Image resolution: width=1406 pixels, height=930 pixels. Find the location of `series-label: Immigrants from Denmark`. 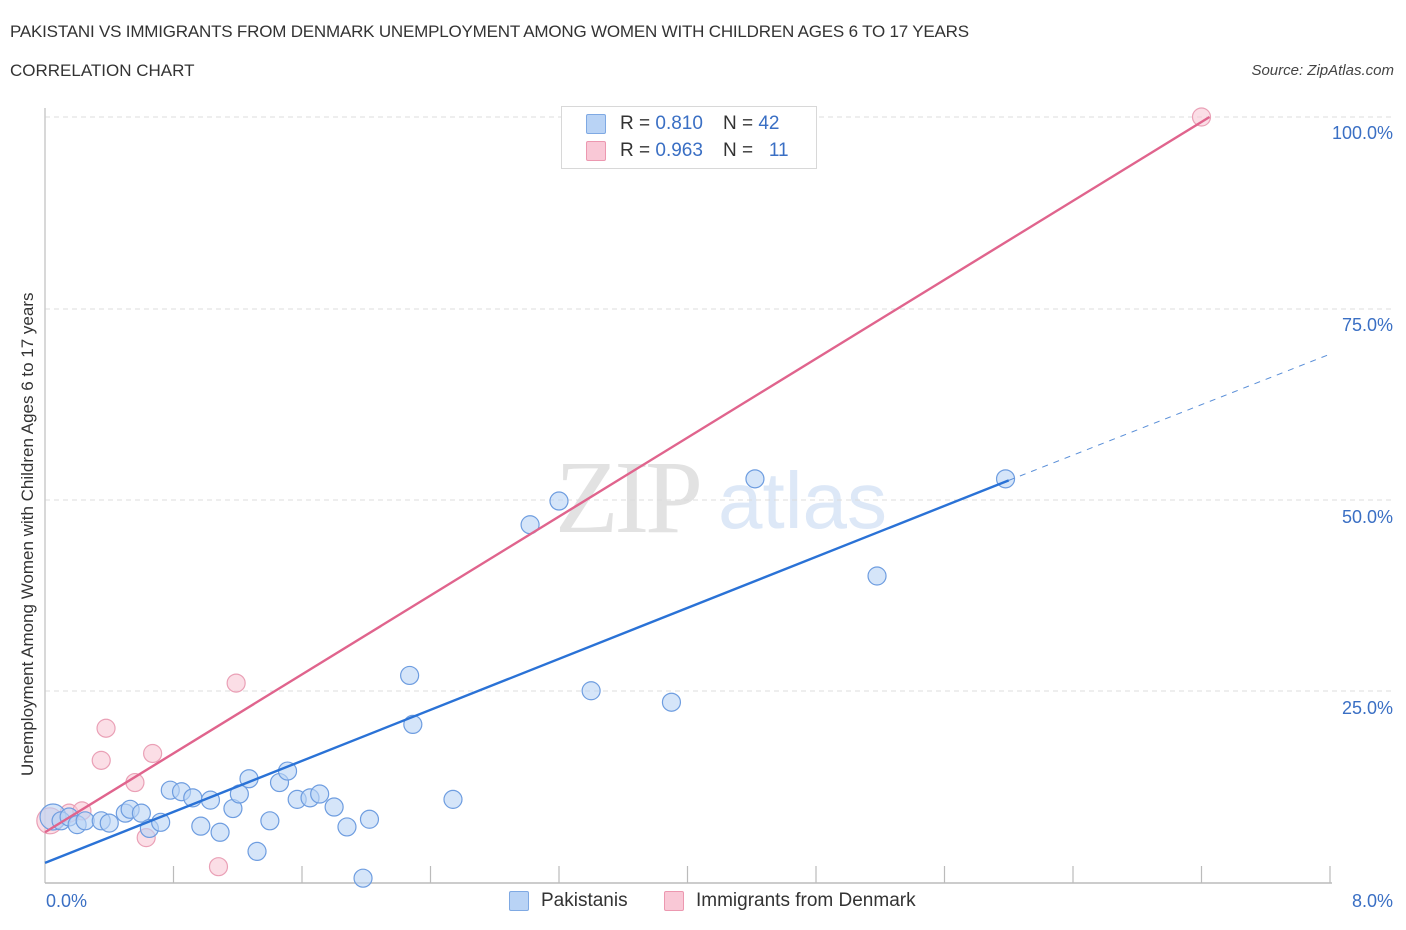

series-label: Immigrants from Denmark is located at coordinates (806, 900).